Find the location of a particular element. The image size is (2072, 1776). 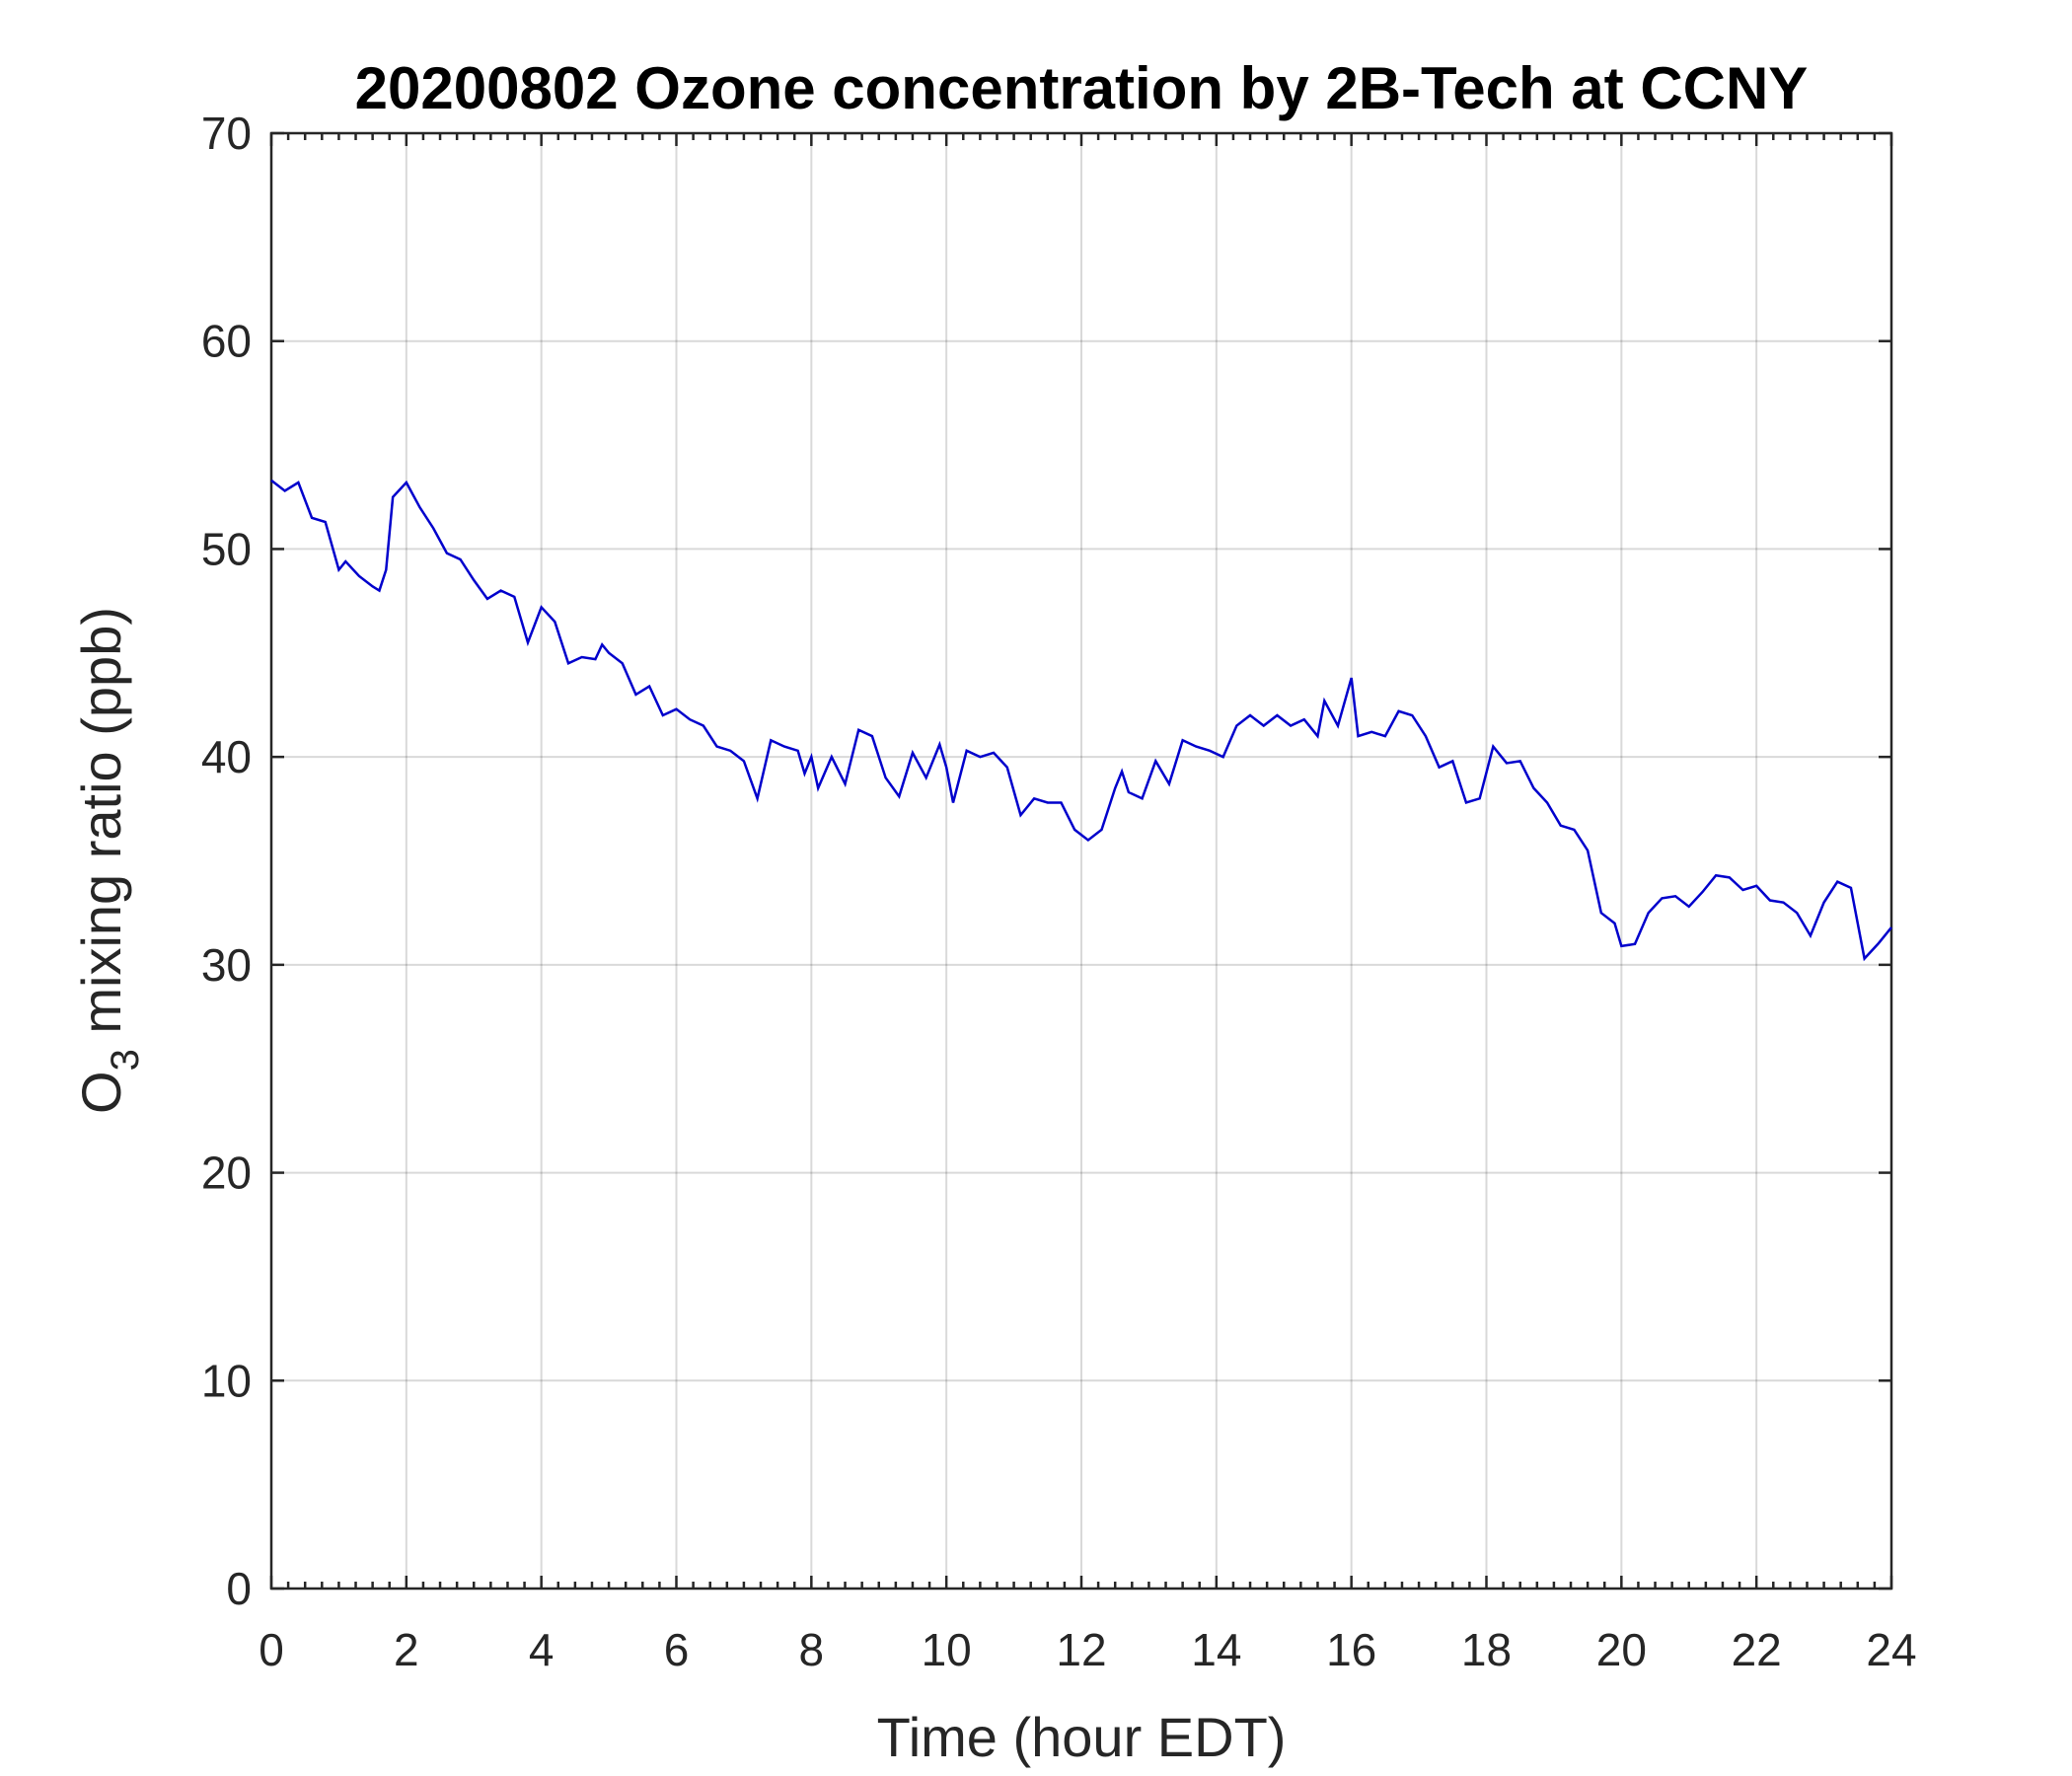

x-axis-label: Time (hour EDT) is located at coordinates (1082, 1737).